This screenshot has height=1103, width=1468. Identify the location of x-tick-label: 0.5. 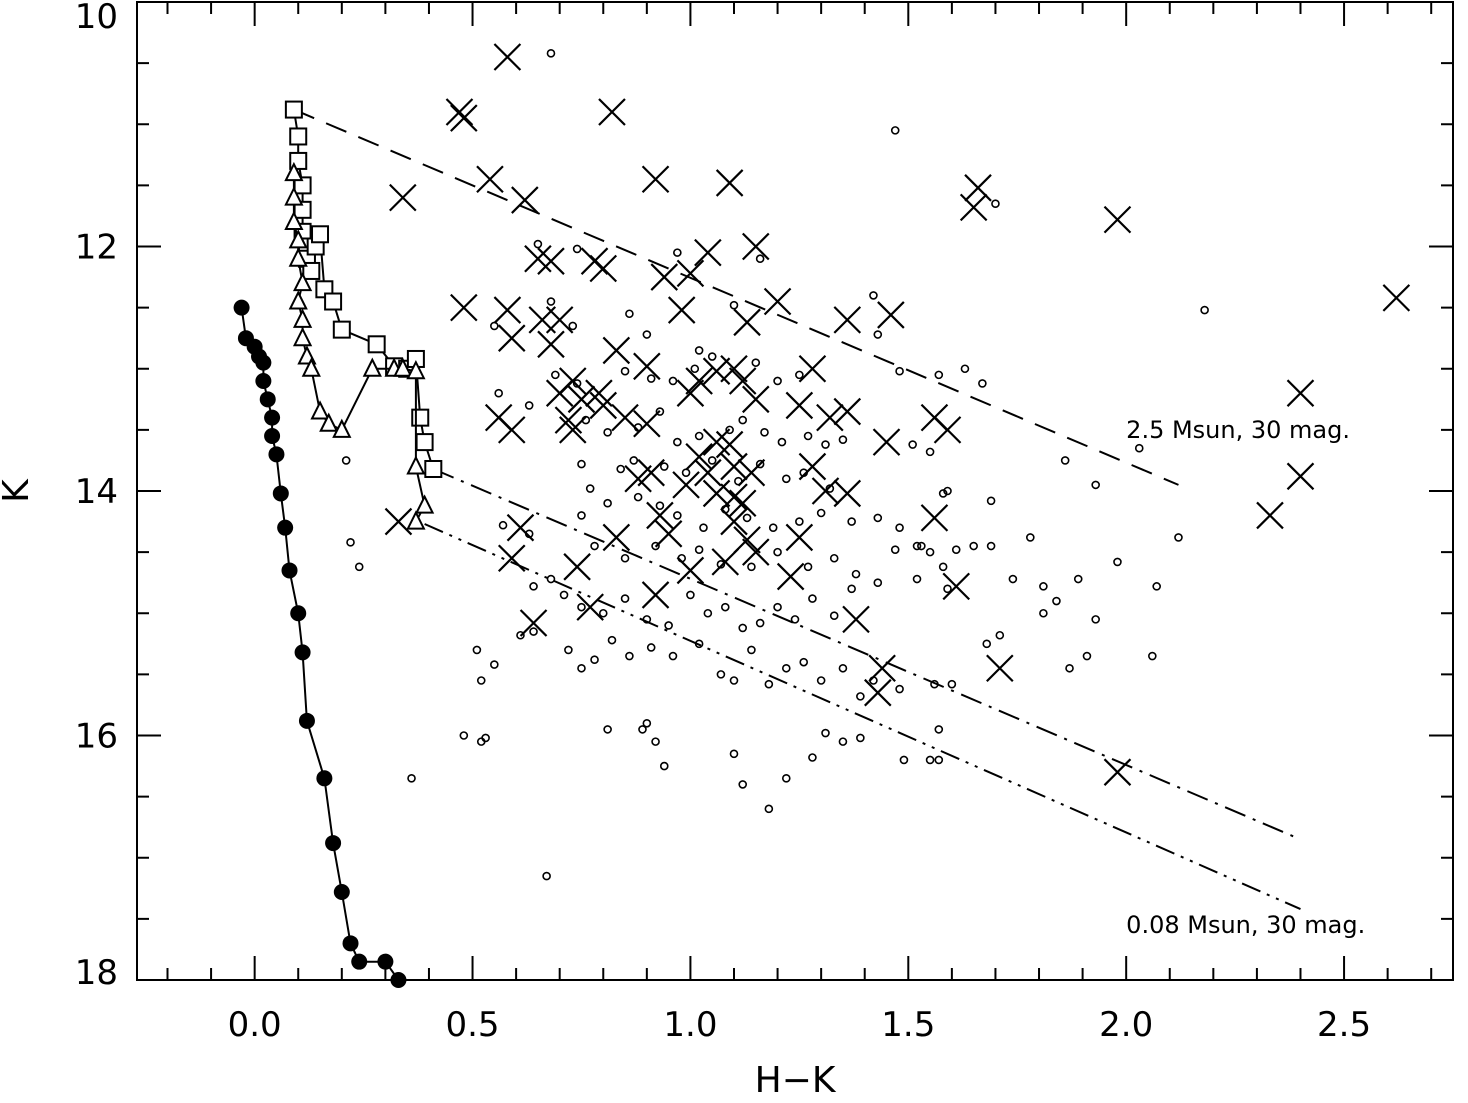
(472, 1025).